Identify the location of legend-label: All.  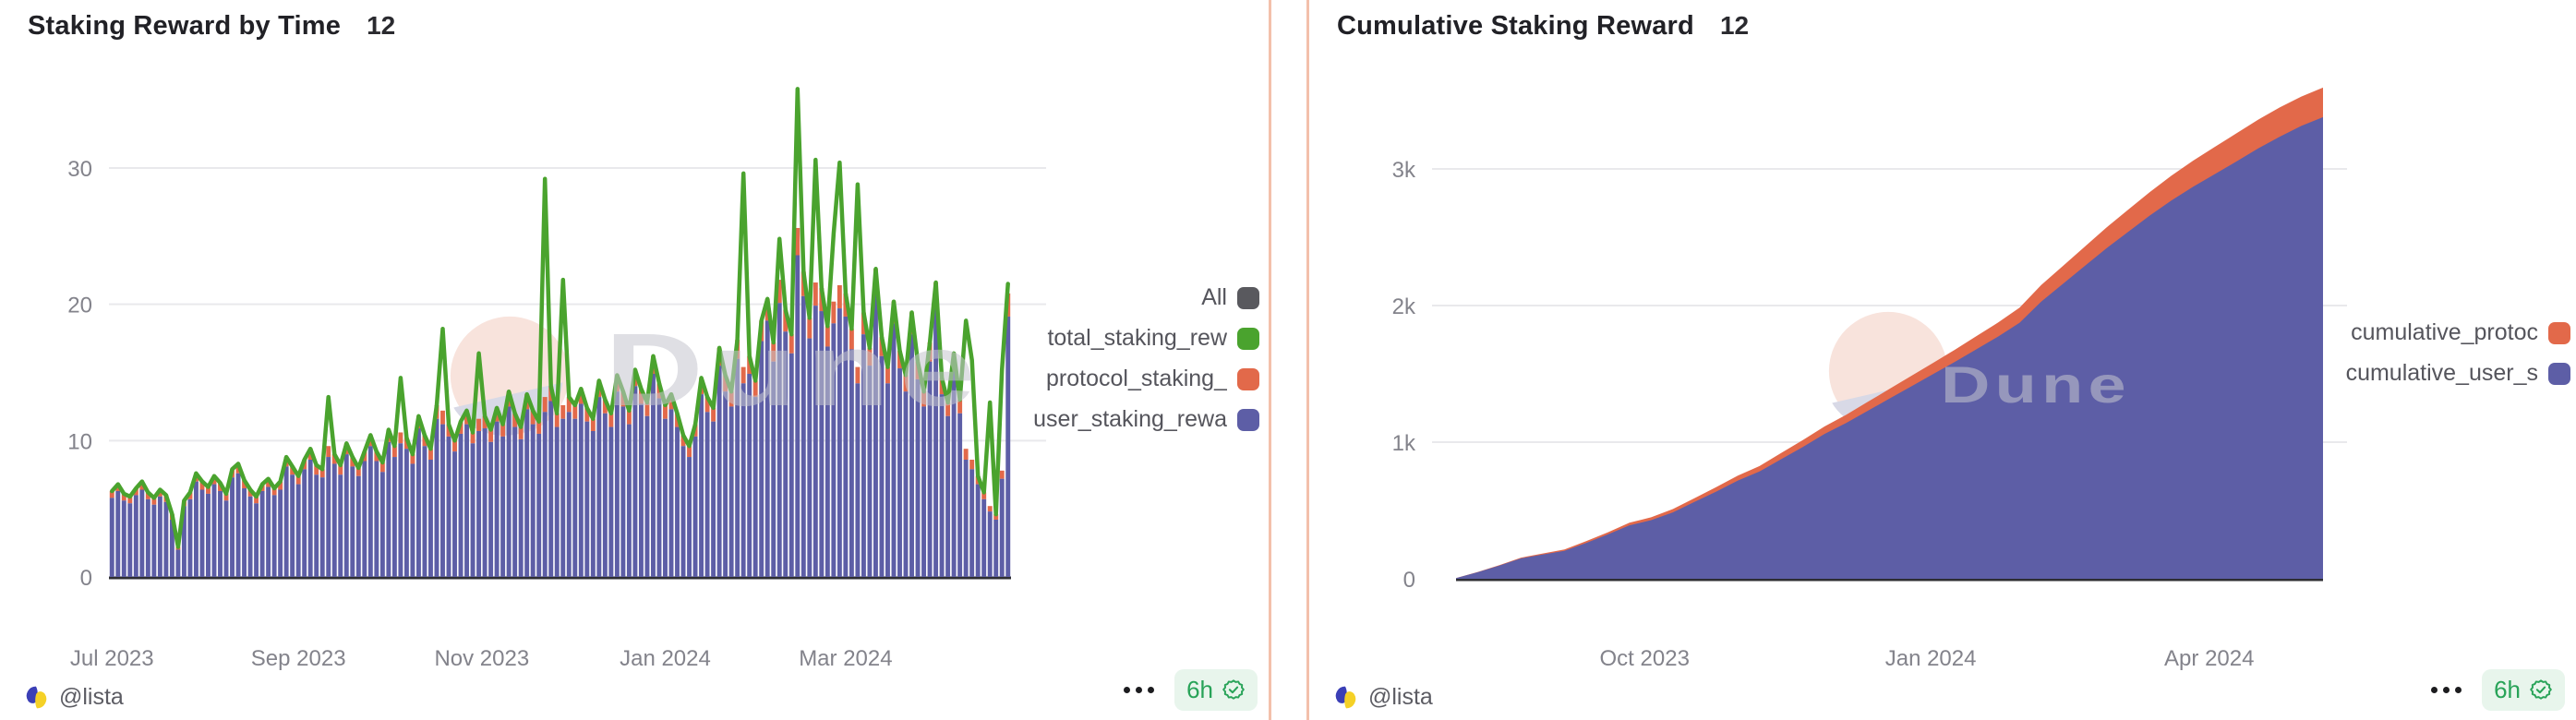
(1214, 297).